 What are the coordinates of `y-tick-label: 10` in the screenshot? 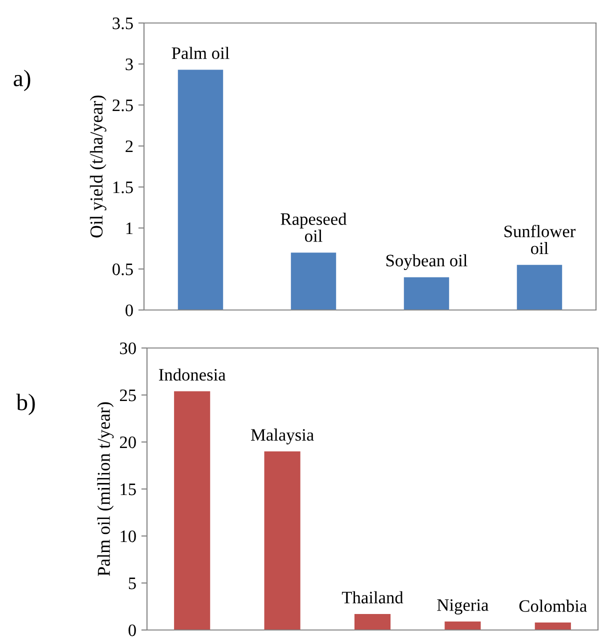 It's located at (128, 536).